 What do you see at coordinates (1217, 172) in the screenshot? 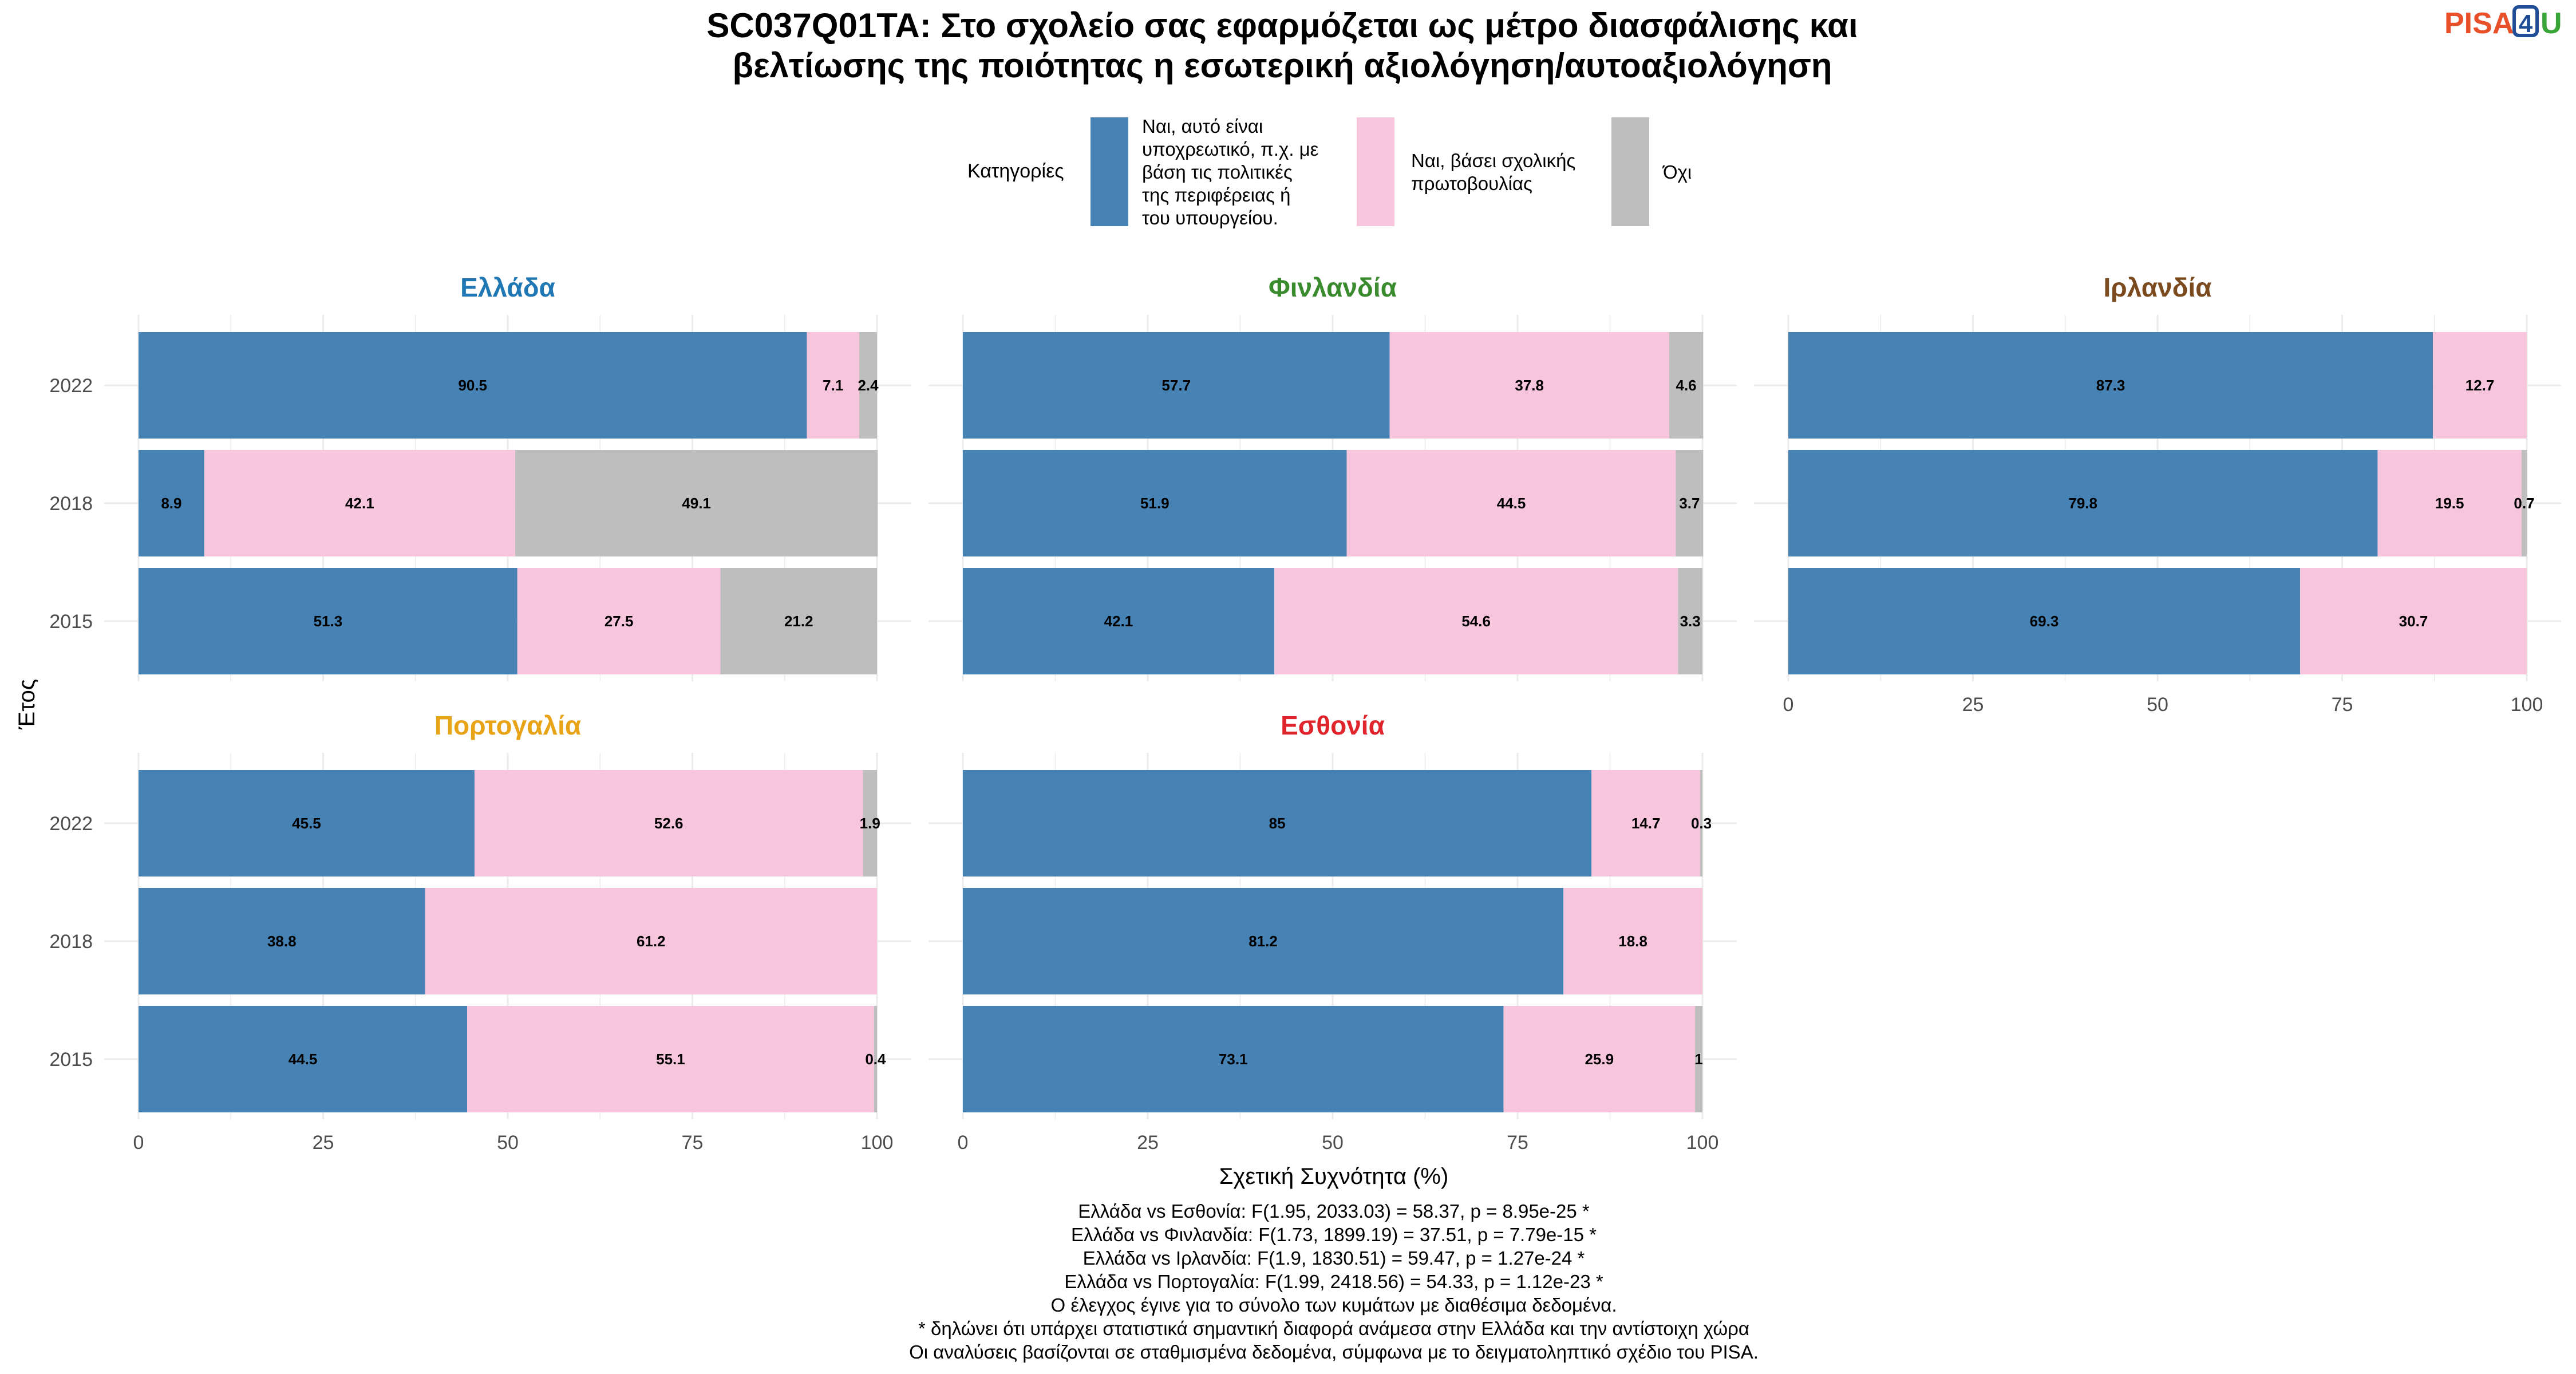
I see `legend-label: βάση τις πολιτικές` at bounding box center [1217, 172].